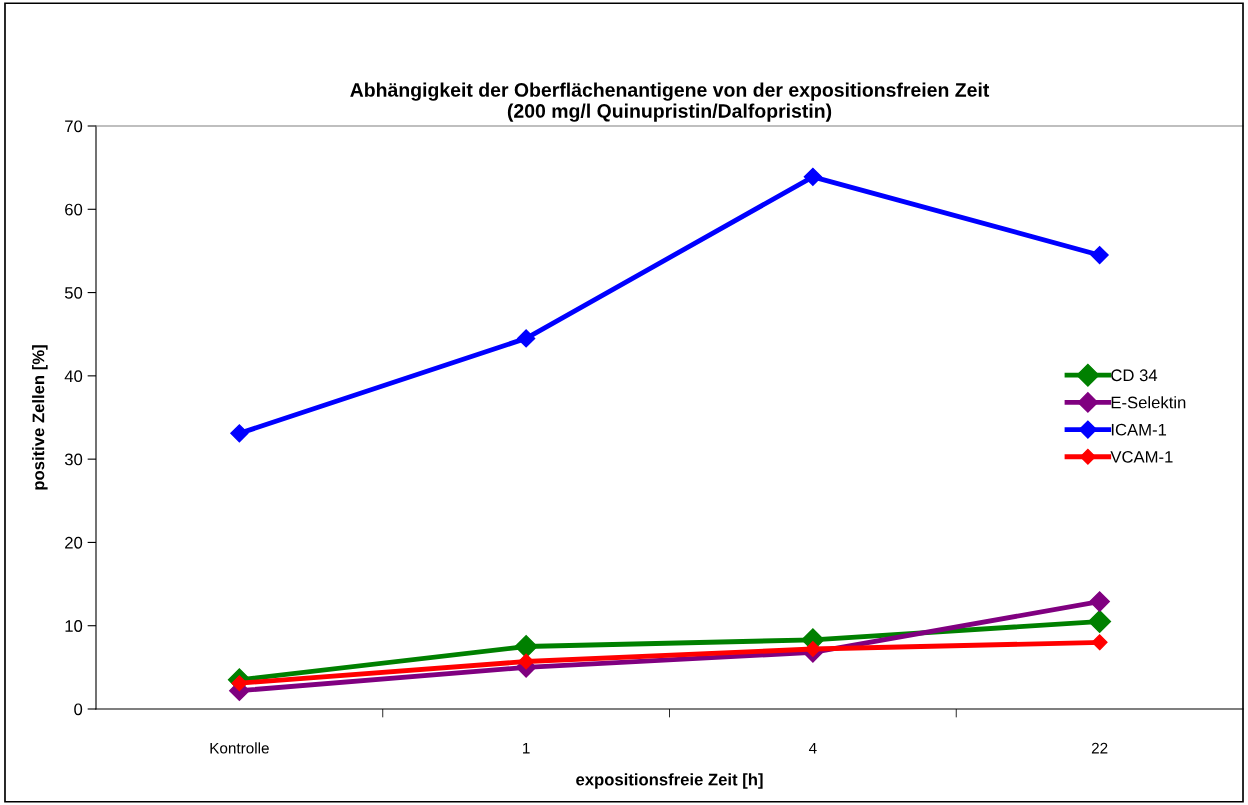  Describe the element at coordinates (74, 542) in the screenshot. I see `y-tick-label: 20` at that location.